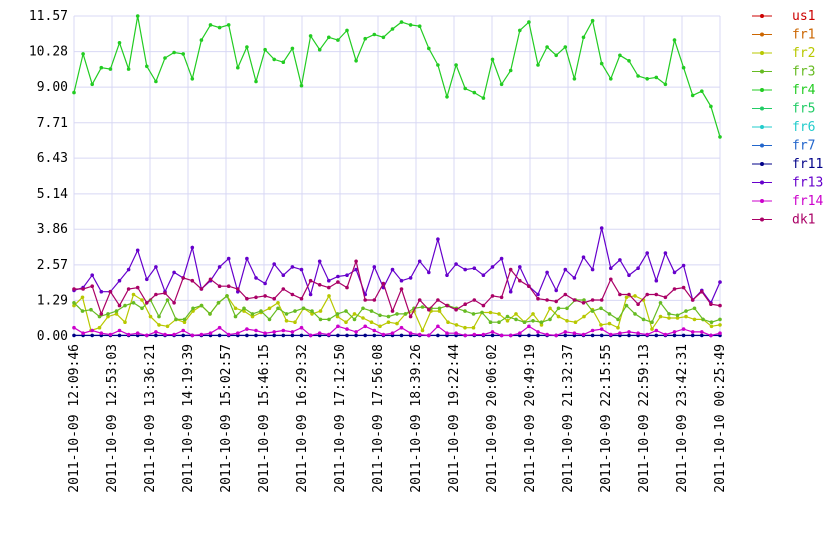 This screenshot has height=560, width=840. Describe the element at coordinates (52, 123) in the screenshot. I see `y-tick-label: 7.71` at that location.